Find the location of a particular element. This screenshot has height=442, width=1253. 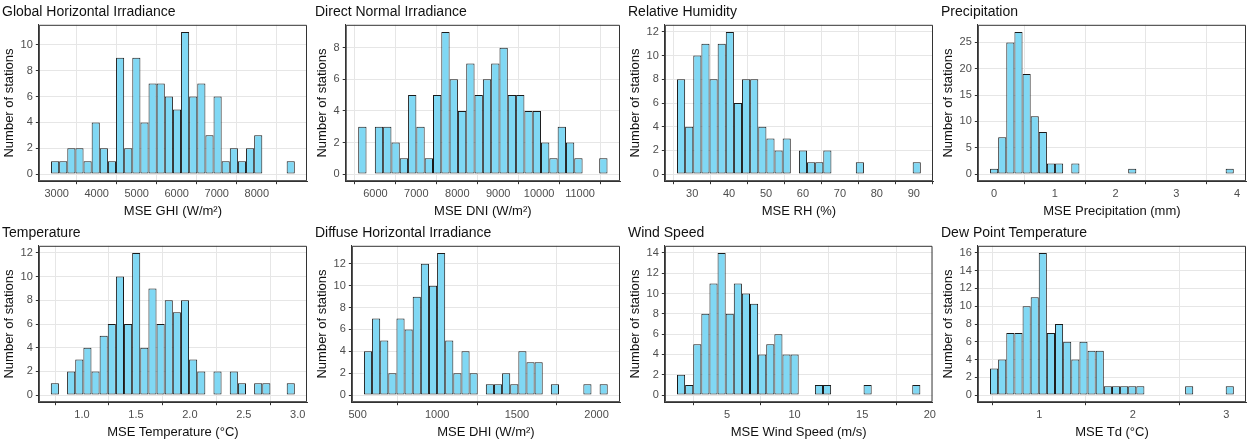

x-tick-label: 1500 is located at coordinates (517, 413).